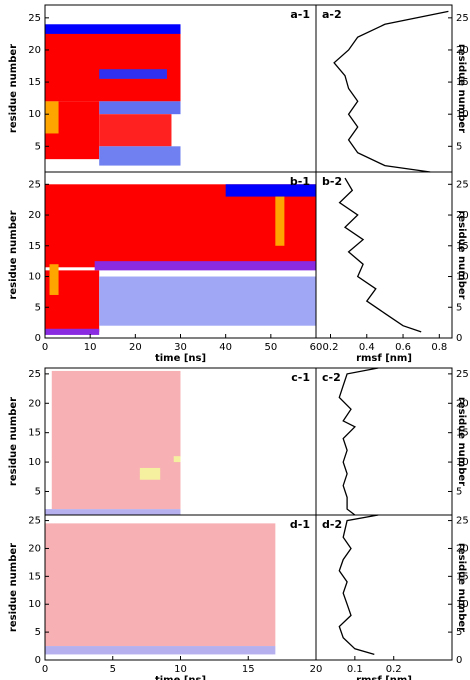 The width and height of the screenshot is (470, 680). What do you see at coordinates (355, 669) in the screenshot?
I see `x-tick-label: 0.1` at bounding box center [355, 669].